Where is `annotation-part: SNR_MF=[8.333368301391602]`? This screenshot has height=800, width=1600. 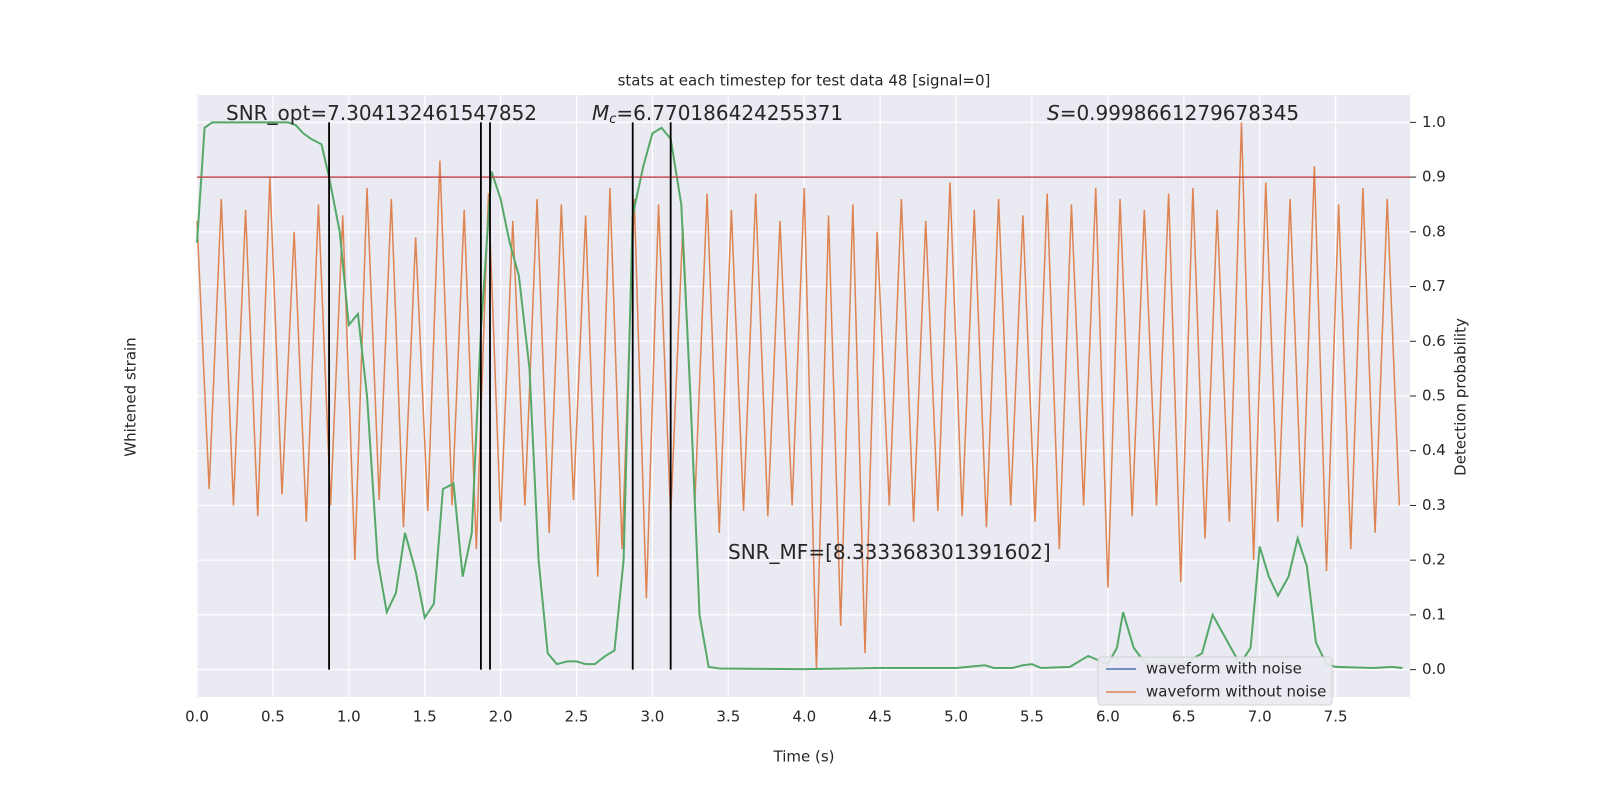
annotation-part: SNR_MF=[8.333368301391602] is located at coordinates (889, 552).